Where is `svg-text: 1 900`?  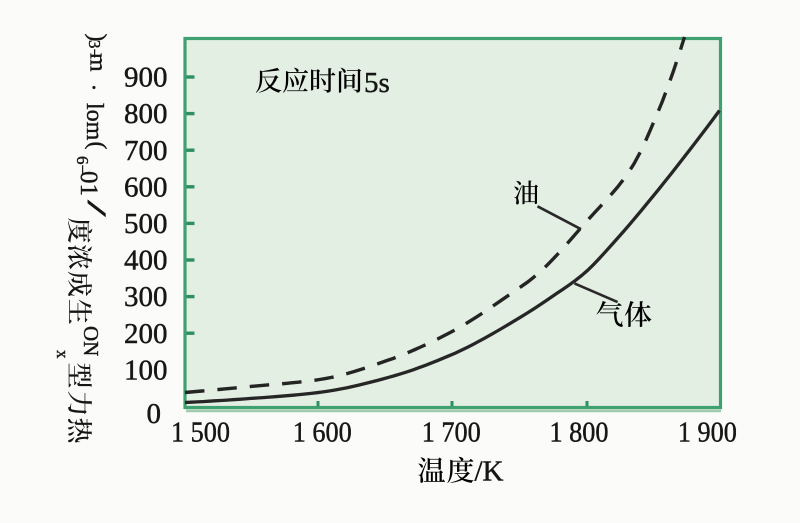 svg-text: 1 900 is located at coordinates (707, 433).